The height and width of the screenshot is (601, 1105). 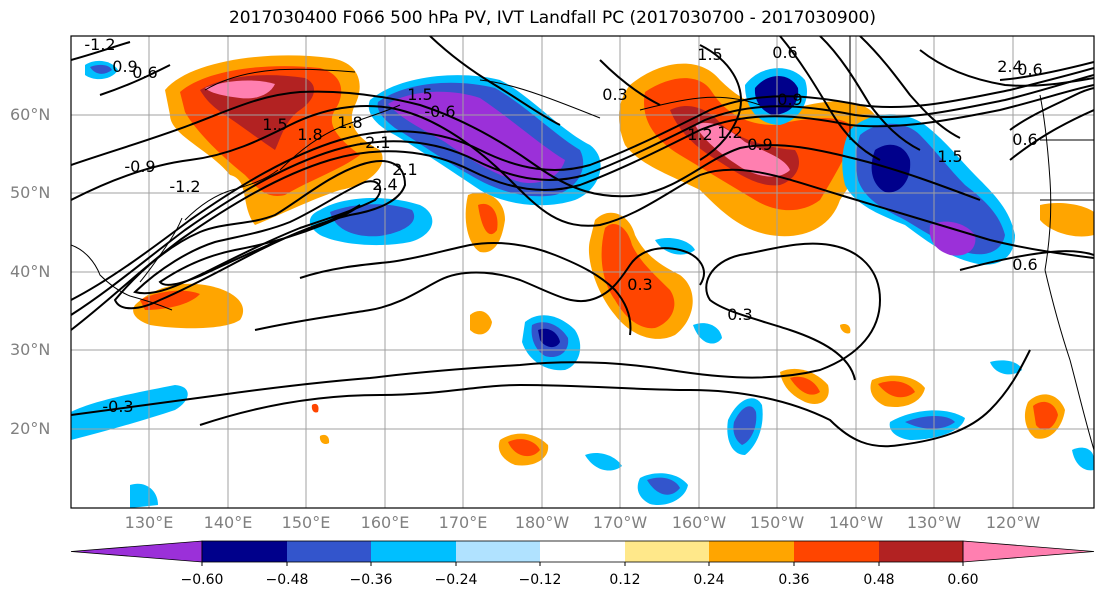 What do you see at coordinates (117, 406) in the screenshot?
I see `contour-label: -0.3` at bounding box center [117, 406].